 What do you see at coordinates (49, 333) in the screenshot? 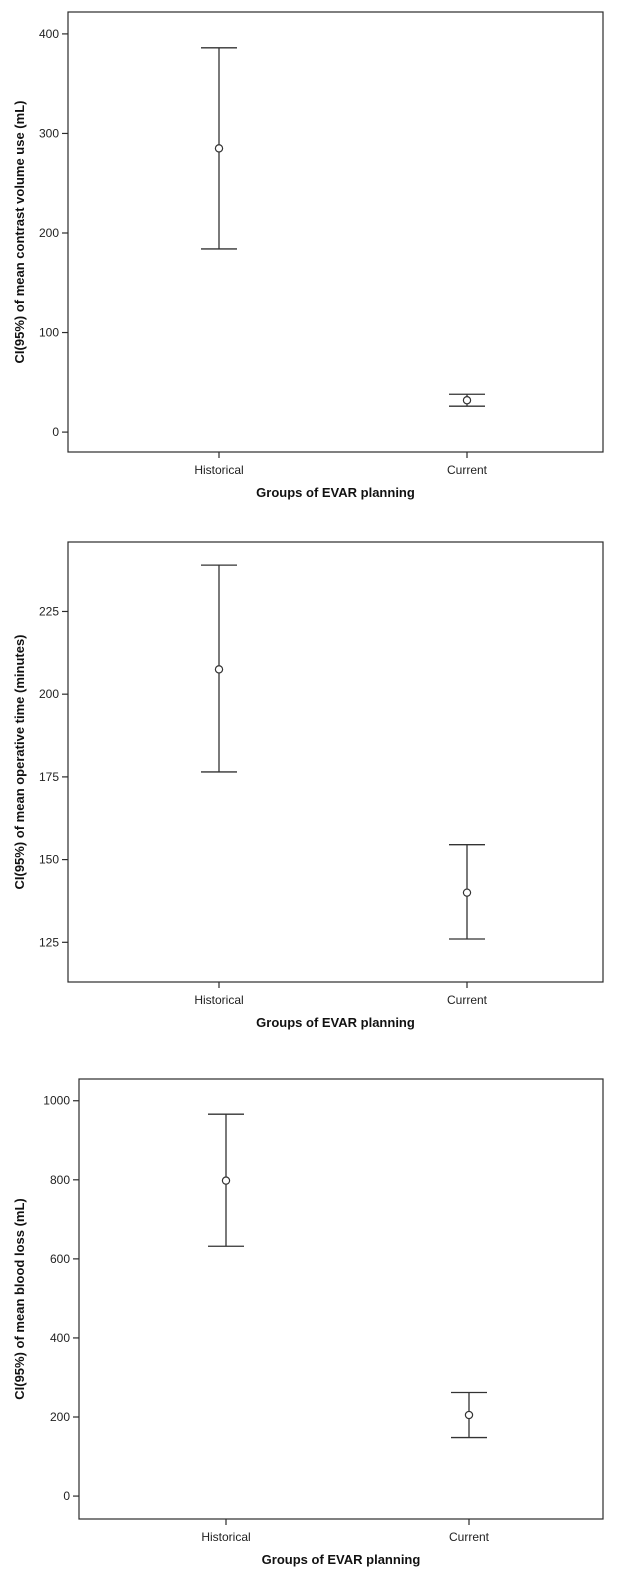
I see `y-tick-label: 100` at bounding box center [49, 333].